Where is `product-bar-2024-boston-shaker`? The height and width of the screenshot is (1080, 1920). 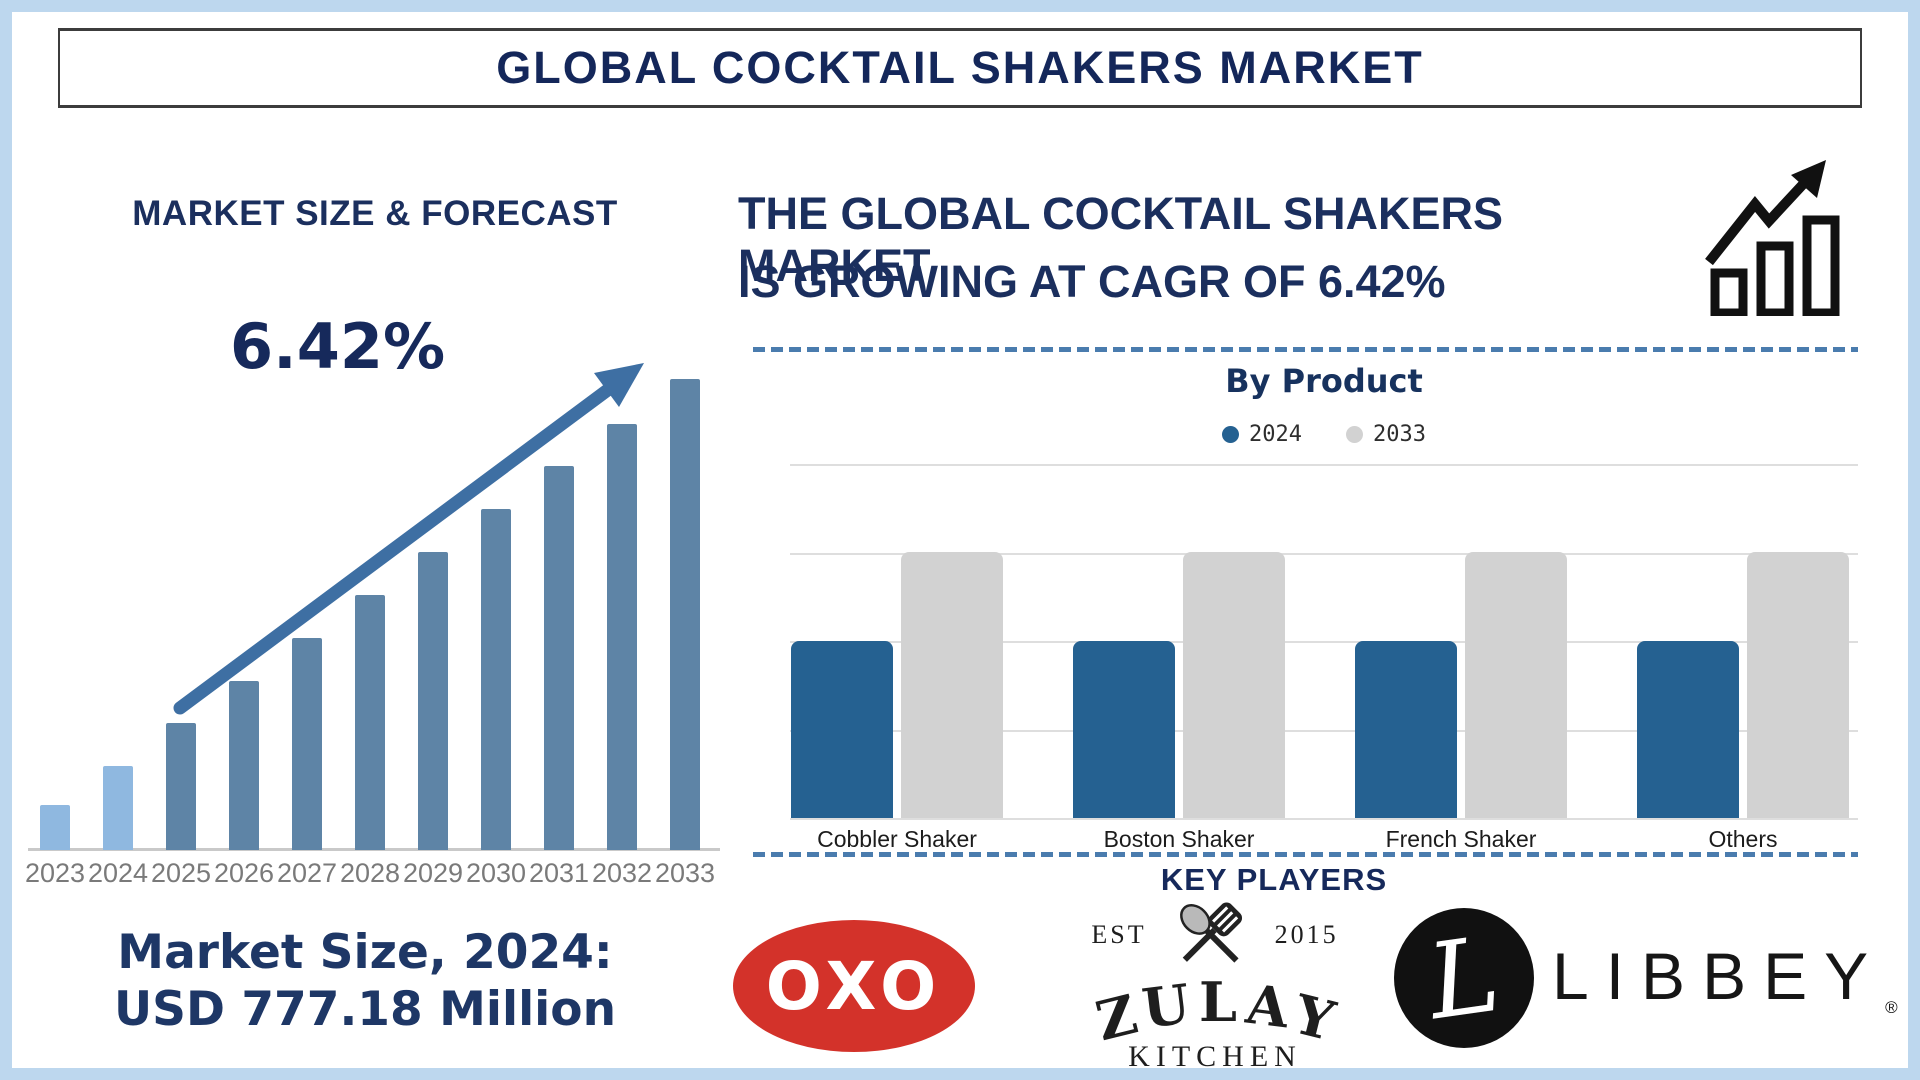
product-bar-2024-boston-shaker is located at coordinates (1124, 729).